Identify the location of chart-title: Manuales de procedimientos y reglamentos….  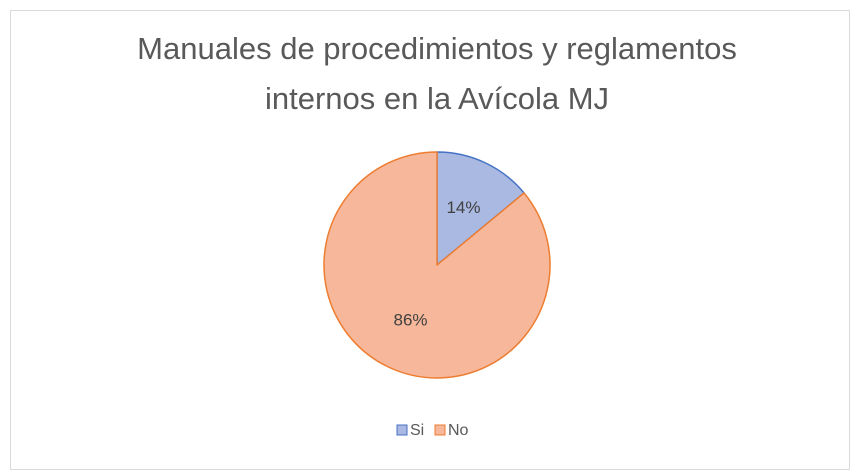
(437, 73).